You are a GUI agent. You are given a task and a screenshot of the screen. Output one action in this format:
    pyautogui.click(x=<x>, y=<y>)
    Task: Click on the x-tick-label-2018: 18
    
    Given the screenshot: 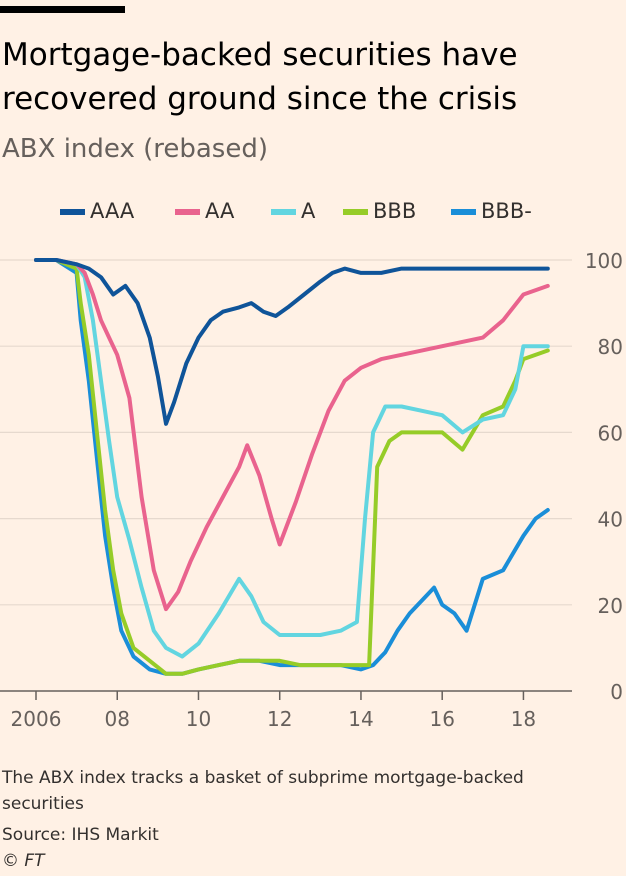 What is the action you would take?
    pyautogui.click(x=523, y=719)
    